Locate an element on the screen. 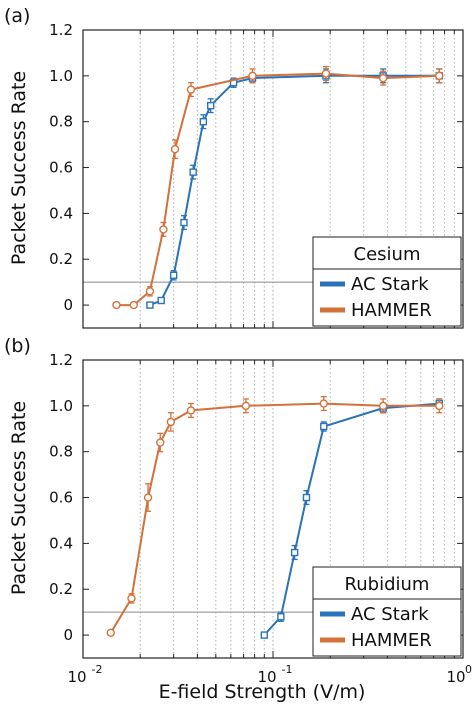  panel-a-y-tick-label: 0.6 is located at coordinates (61, 168).